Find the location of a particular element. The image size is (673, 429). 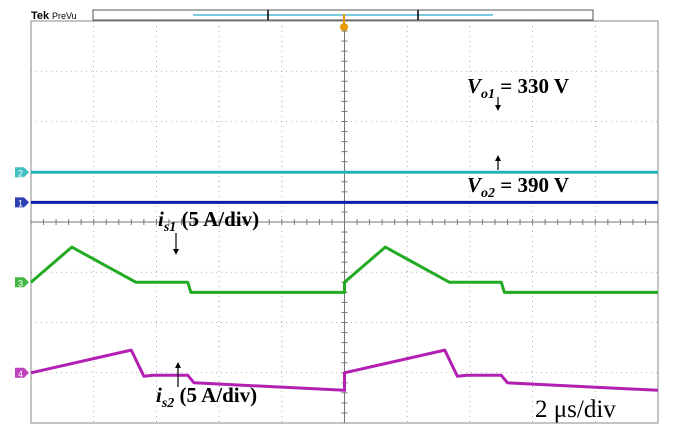

svg-text: Vo2 = 390 V is located at coordinates (518, 187).